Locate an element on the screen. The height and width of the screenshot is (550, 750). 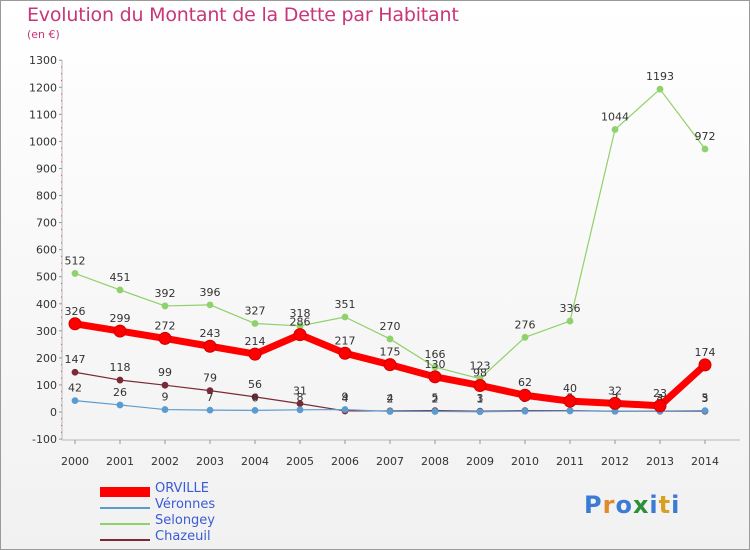
x-tick-label: 2012 is located at coordinates (615, 461).